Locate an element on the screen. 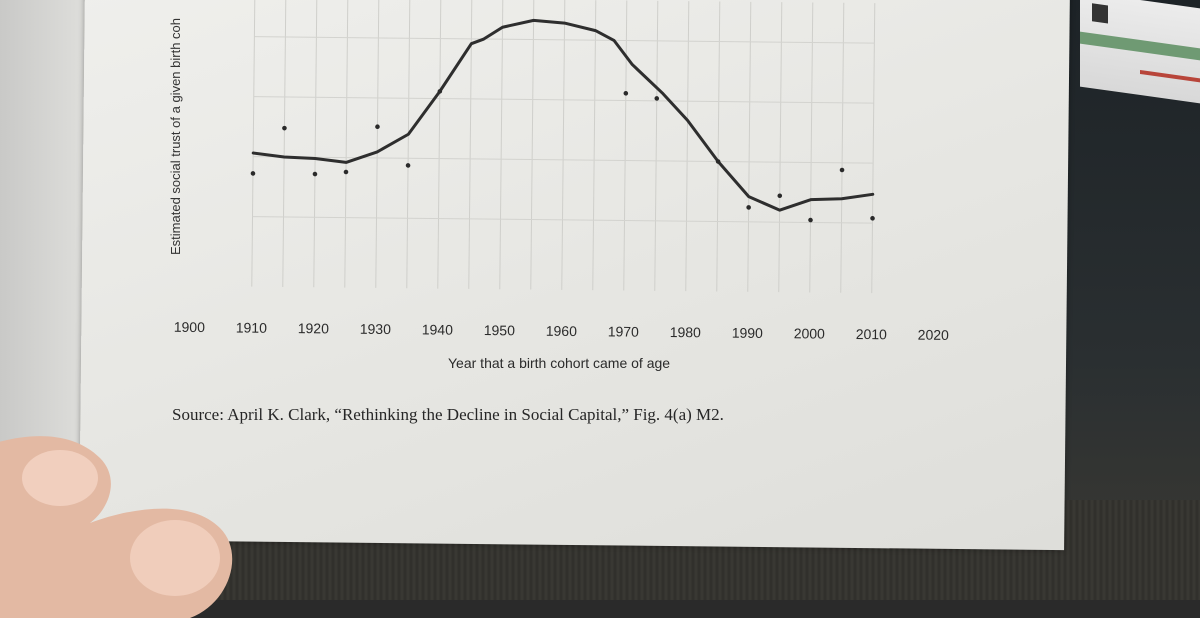  x-tick-1990: 1990 is located at coordinates (748, 333).